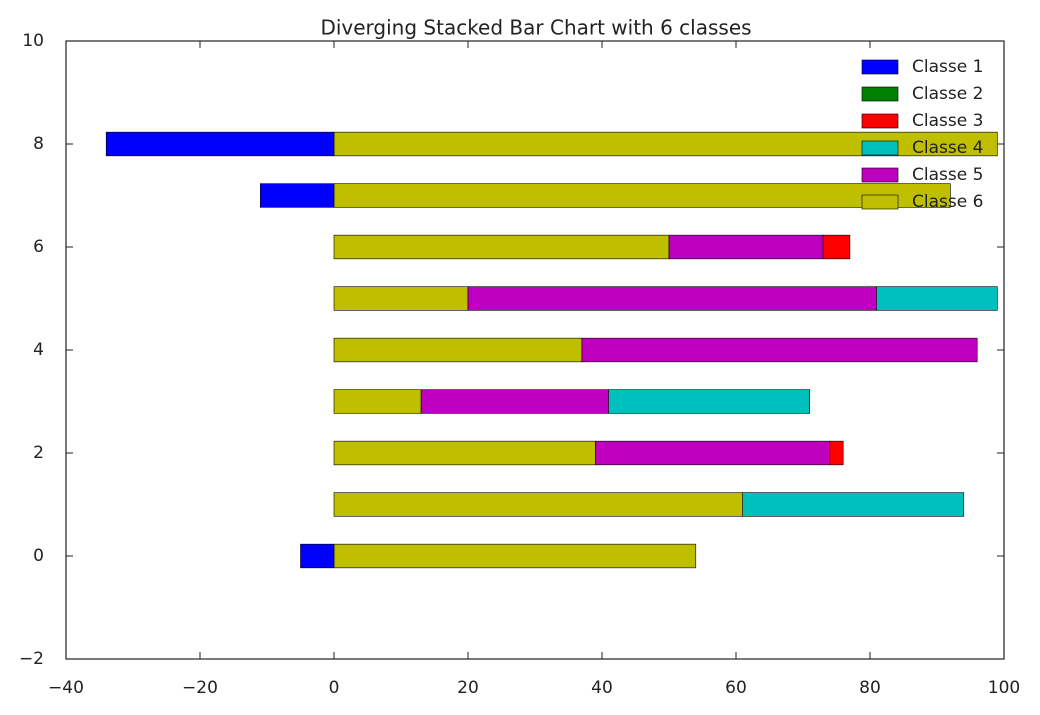 This screenshot has width=1040, height=715. I want to click on legend-label: Classe 1, so click(947, 67).